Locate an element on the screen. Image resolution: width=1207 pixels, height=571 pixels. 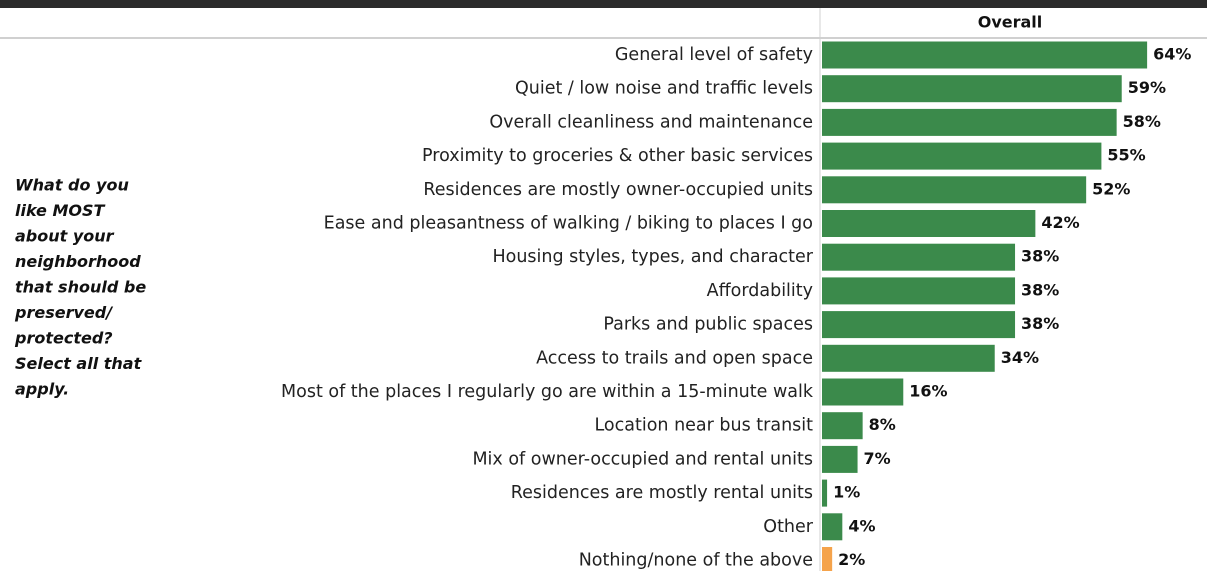
value-label: 42% is located at coordinates (1060, 222).